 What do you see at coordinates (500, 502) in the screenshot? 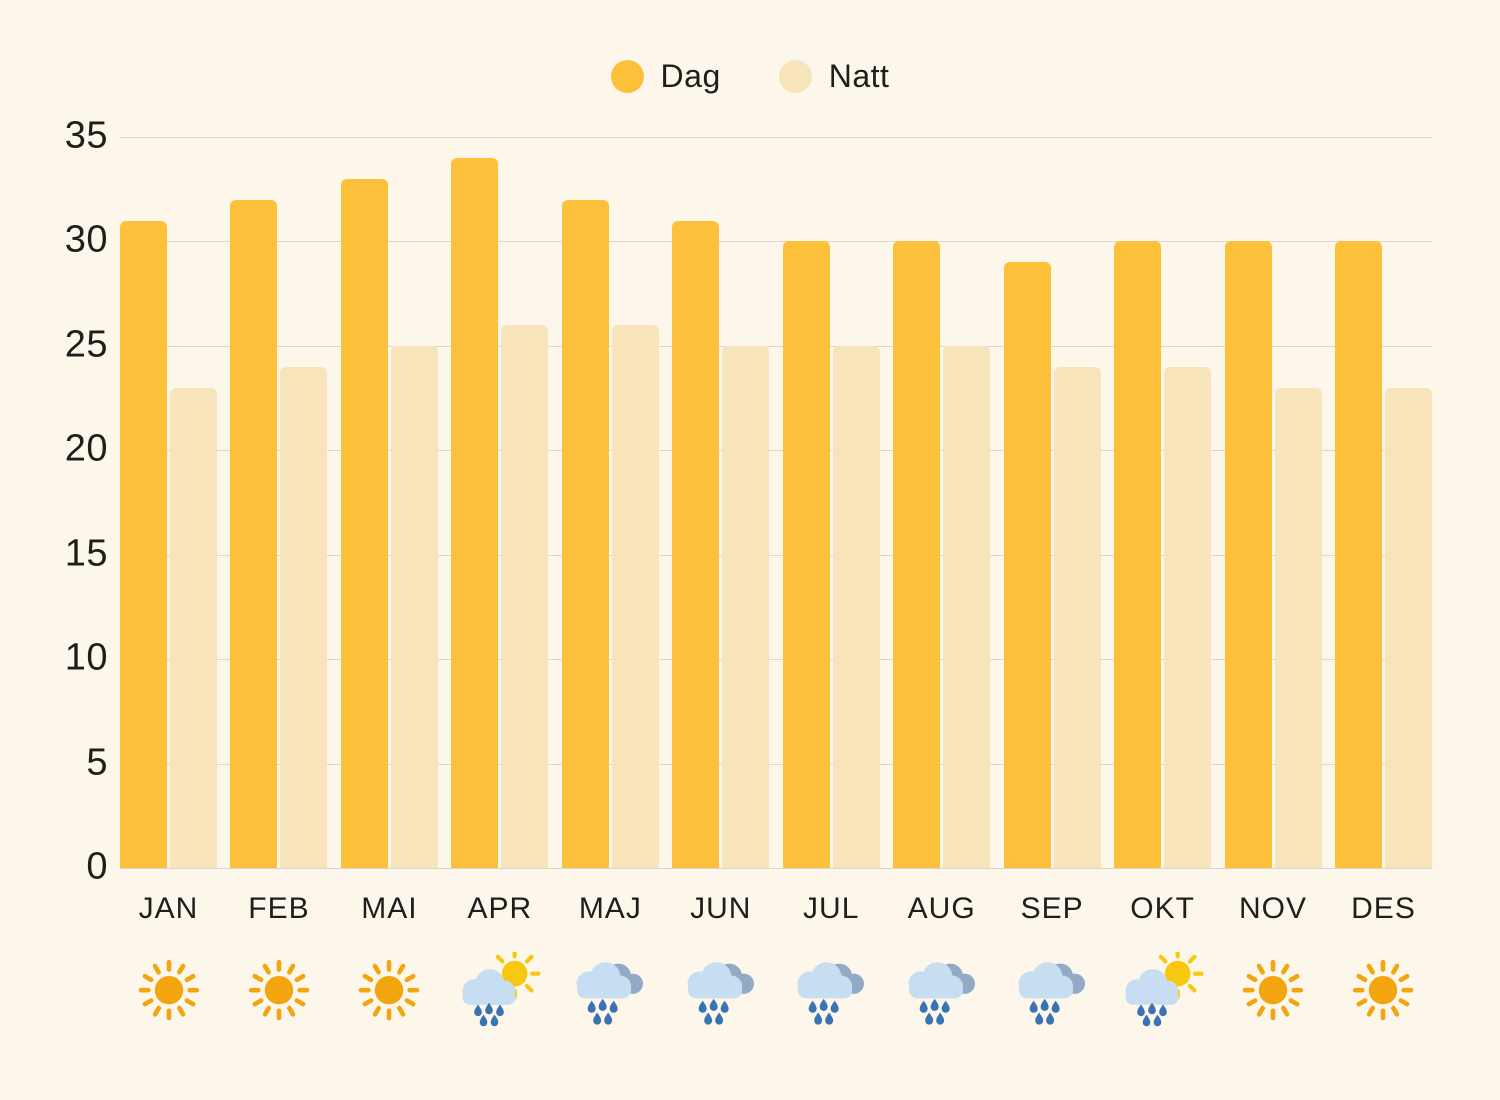
I see `bar-group-apr` at bounding box center [500, 502].